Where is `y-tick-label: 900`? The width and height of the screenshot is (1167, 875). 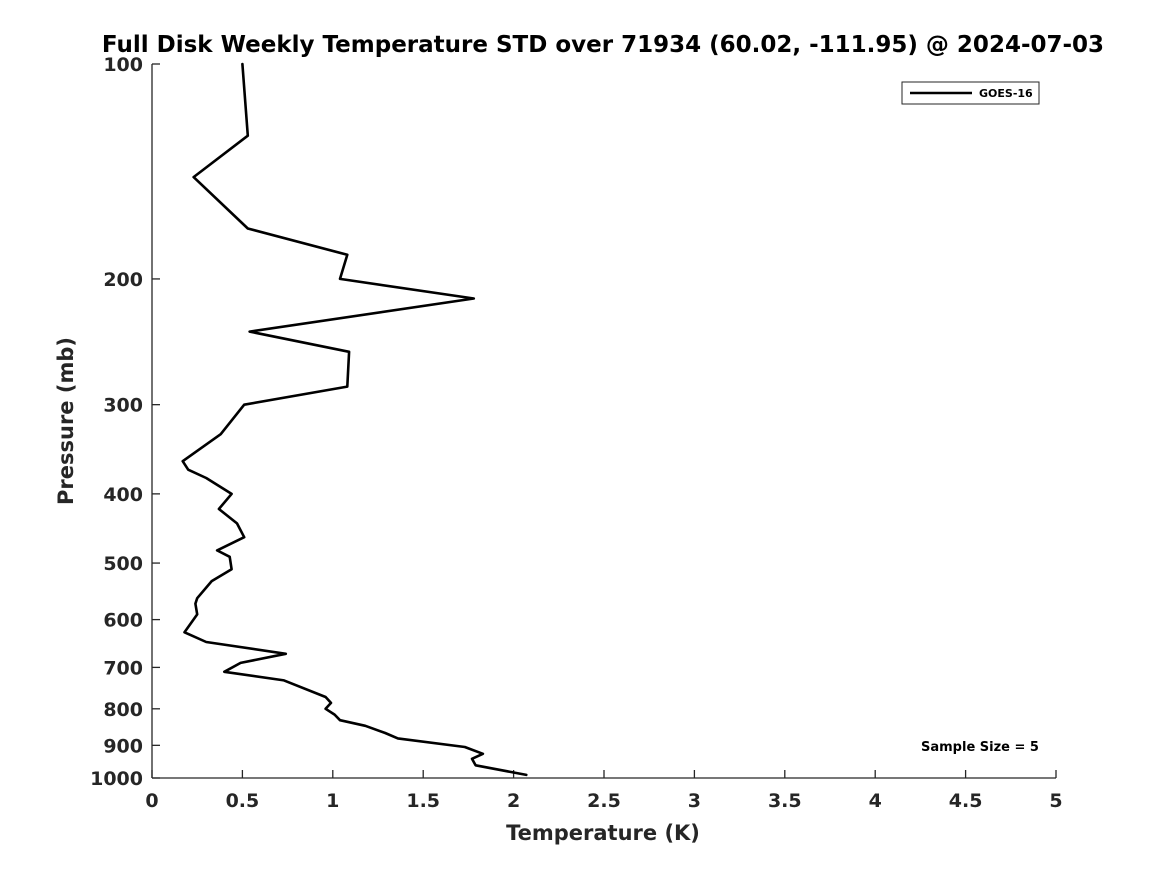 y-tick-label: 900 is located at coordinates (123, 746).